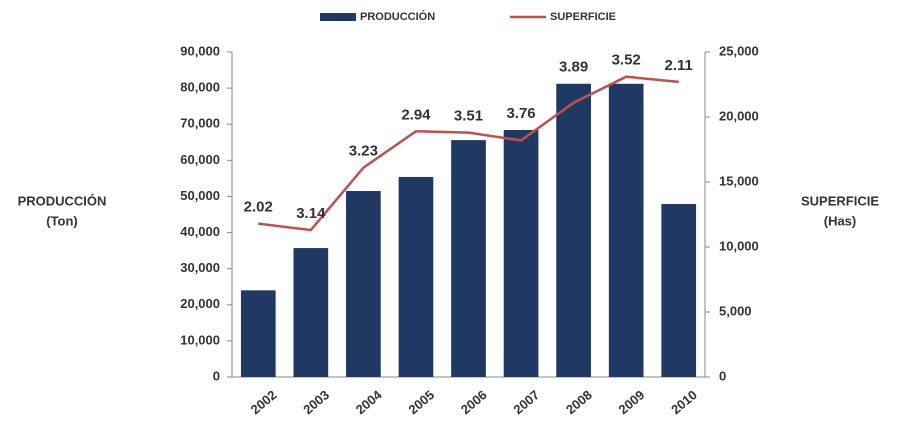  Describe the element at coordinates (200, 159) in the screenshot. I see `y-tick-label: 60,000` at that location.